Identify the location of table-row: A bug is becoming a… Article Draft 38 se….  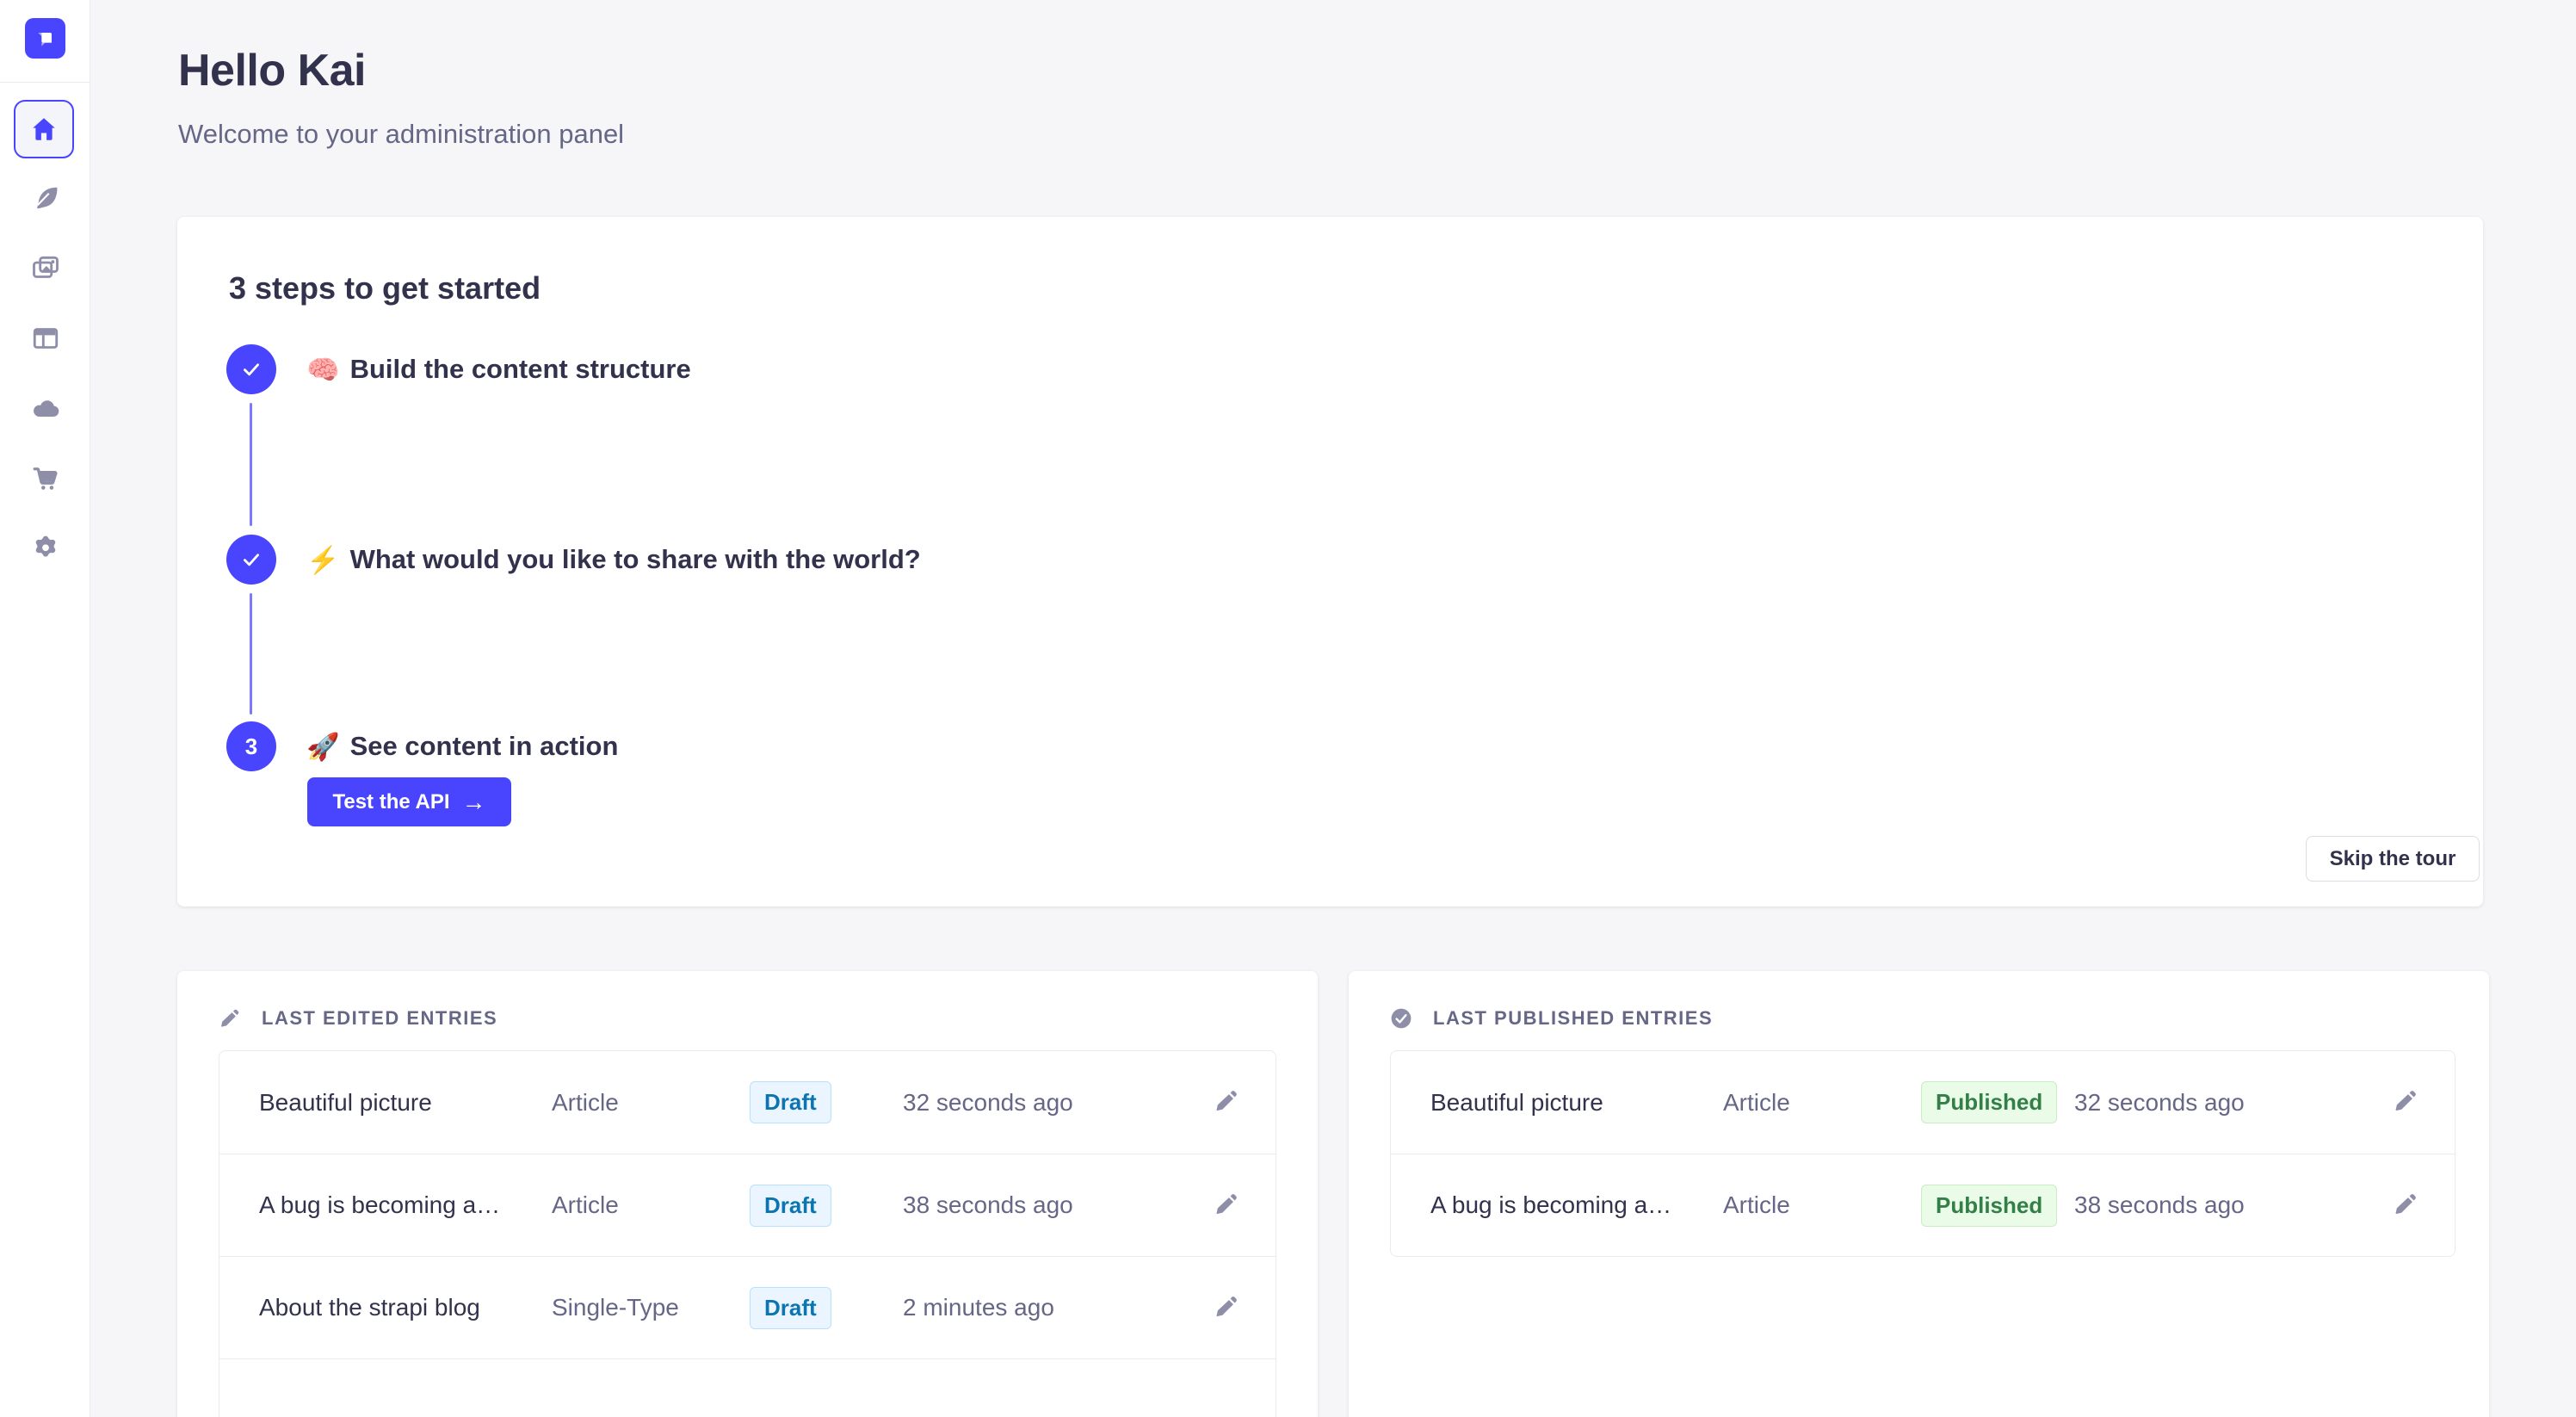
(747, 1205).